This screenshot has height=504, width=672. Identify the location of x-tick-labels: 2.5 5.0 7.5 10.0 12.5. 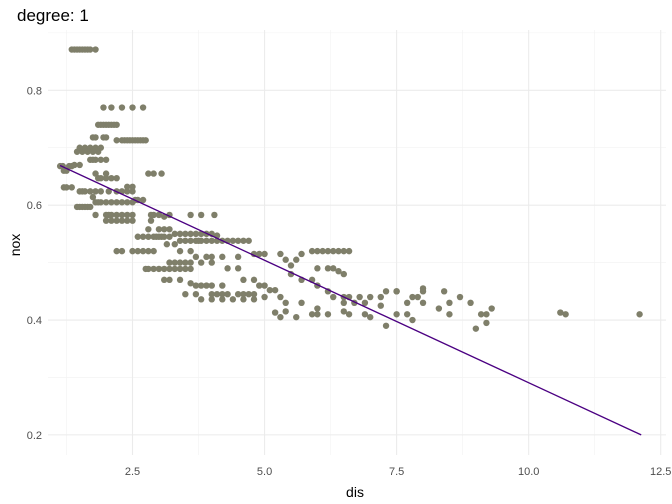
(398, 472).